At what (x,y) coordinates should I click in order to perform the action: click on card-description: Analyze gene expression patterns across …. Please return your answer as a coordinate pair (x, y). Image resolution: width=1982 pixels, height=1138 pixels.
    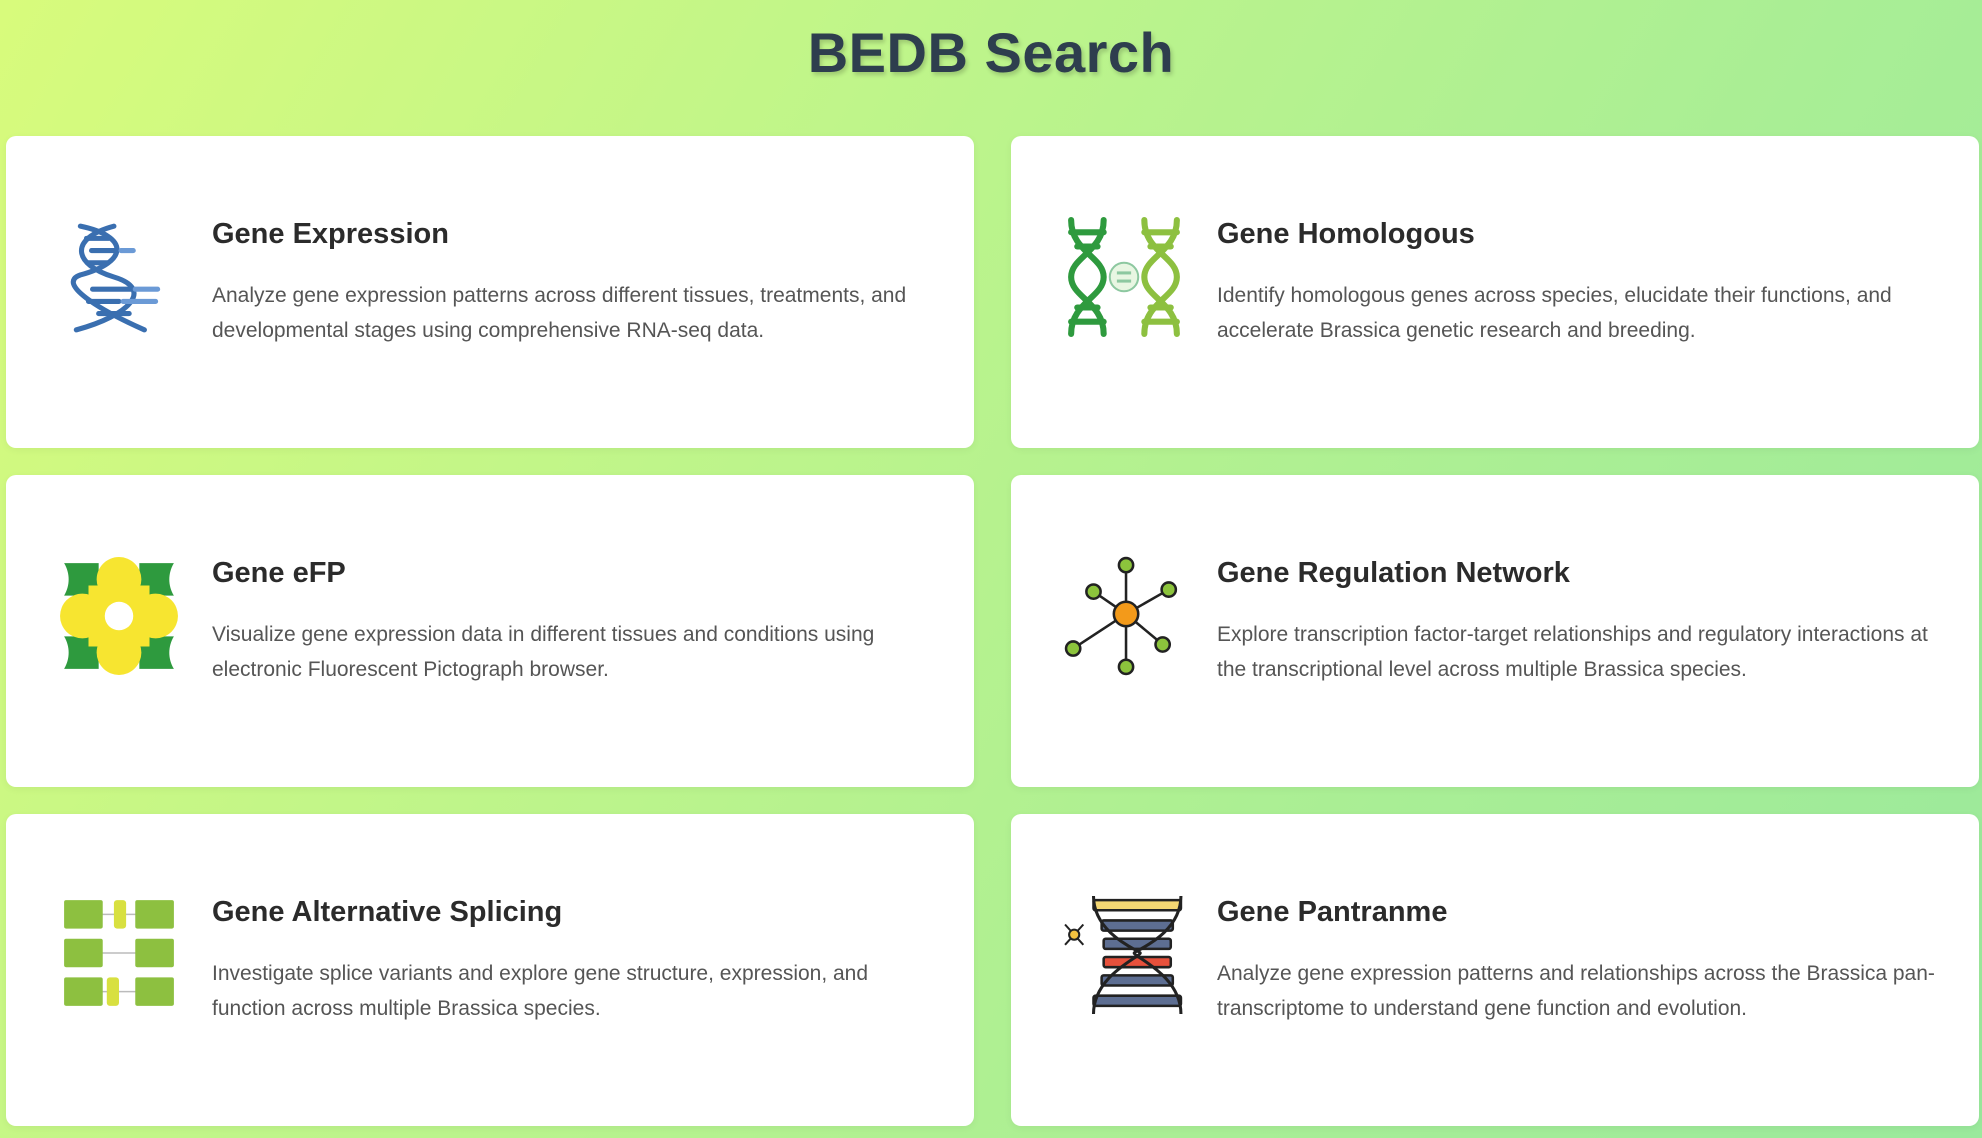
    Looking at the image, I should click on (559, 313).